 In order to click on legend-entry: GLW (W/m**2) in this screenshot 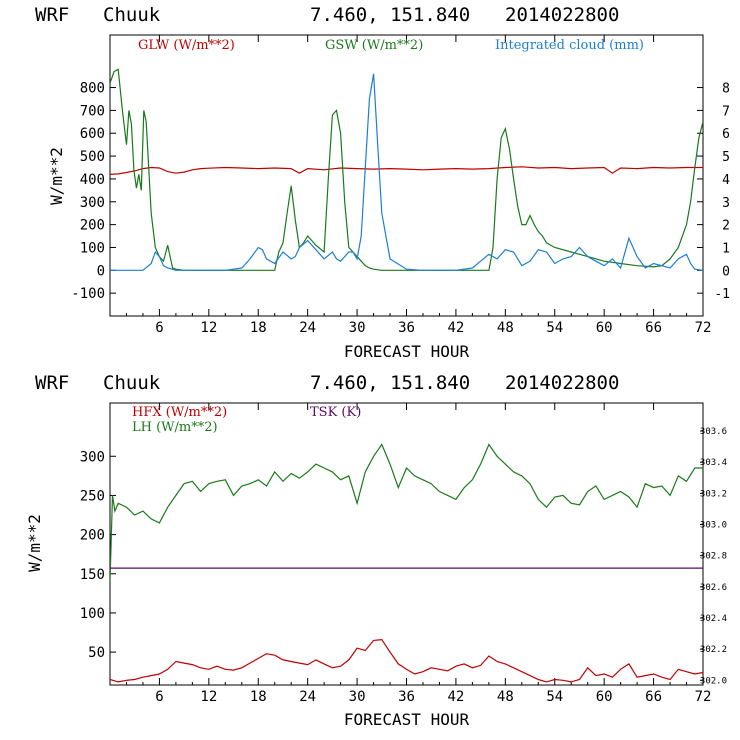, I will do `click(186, 45)`.